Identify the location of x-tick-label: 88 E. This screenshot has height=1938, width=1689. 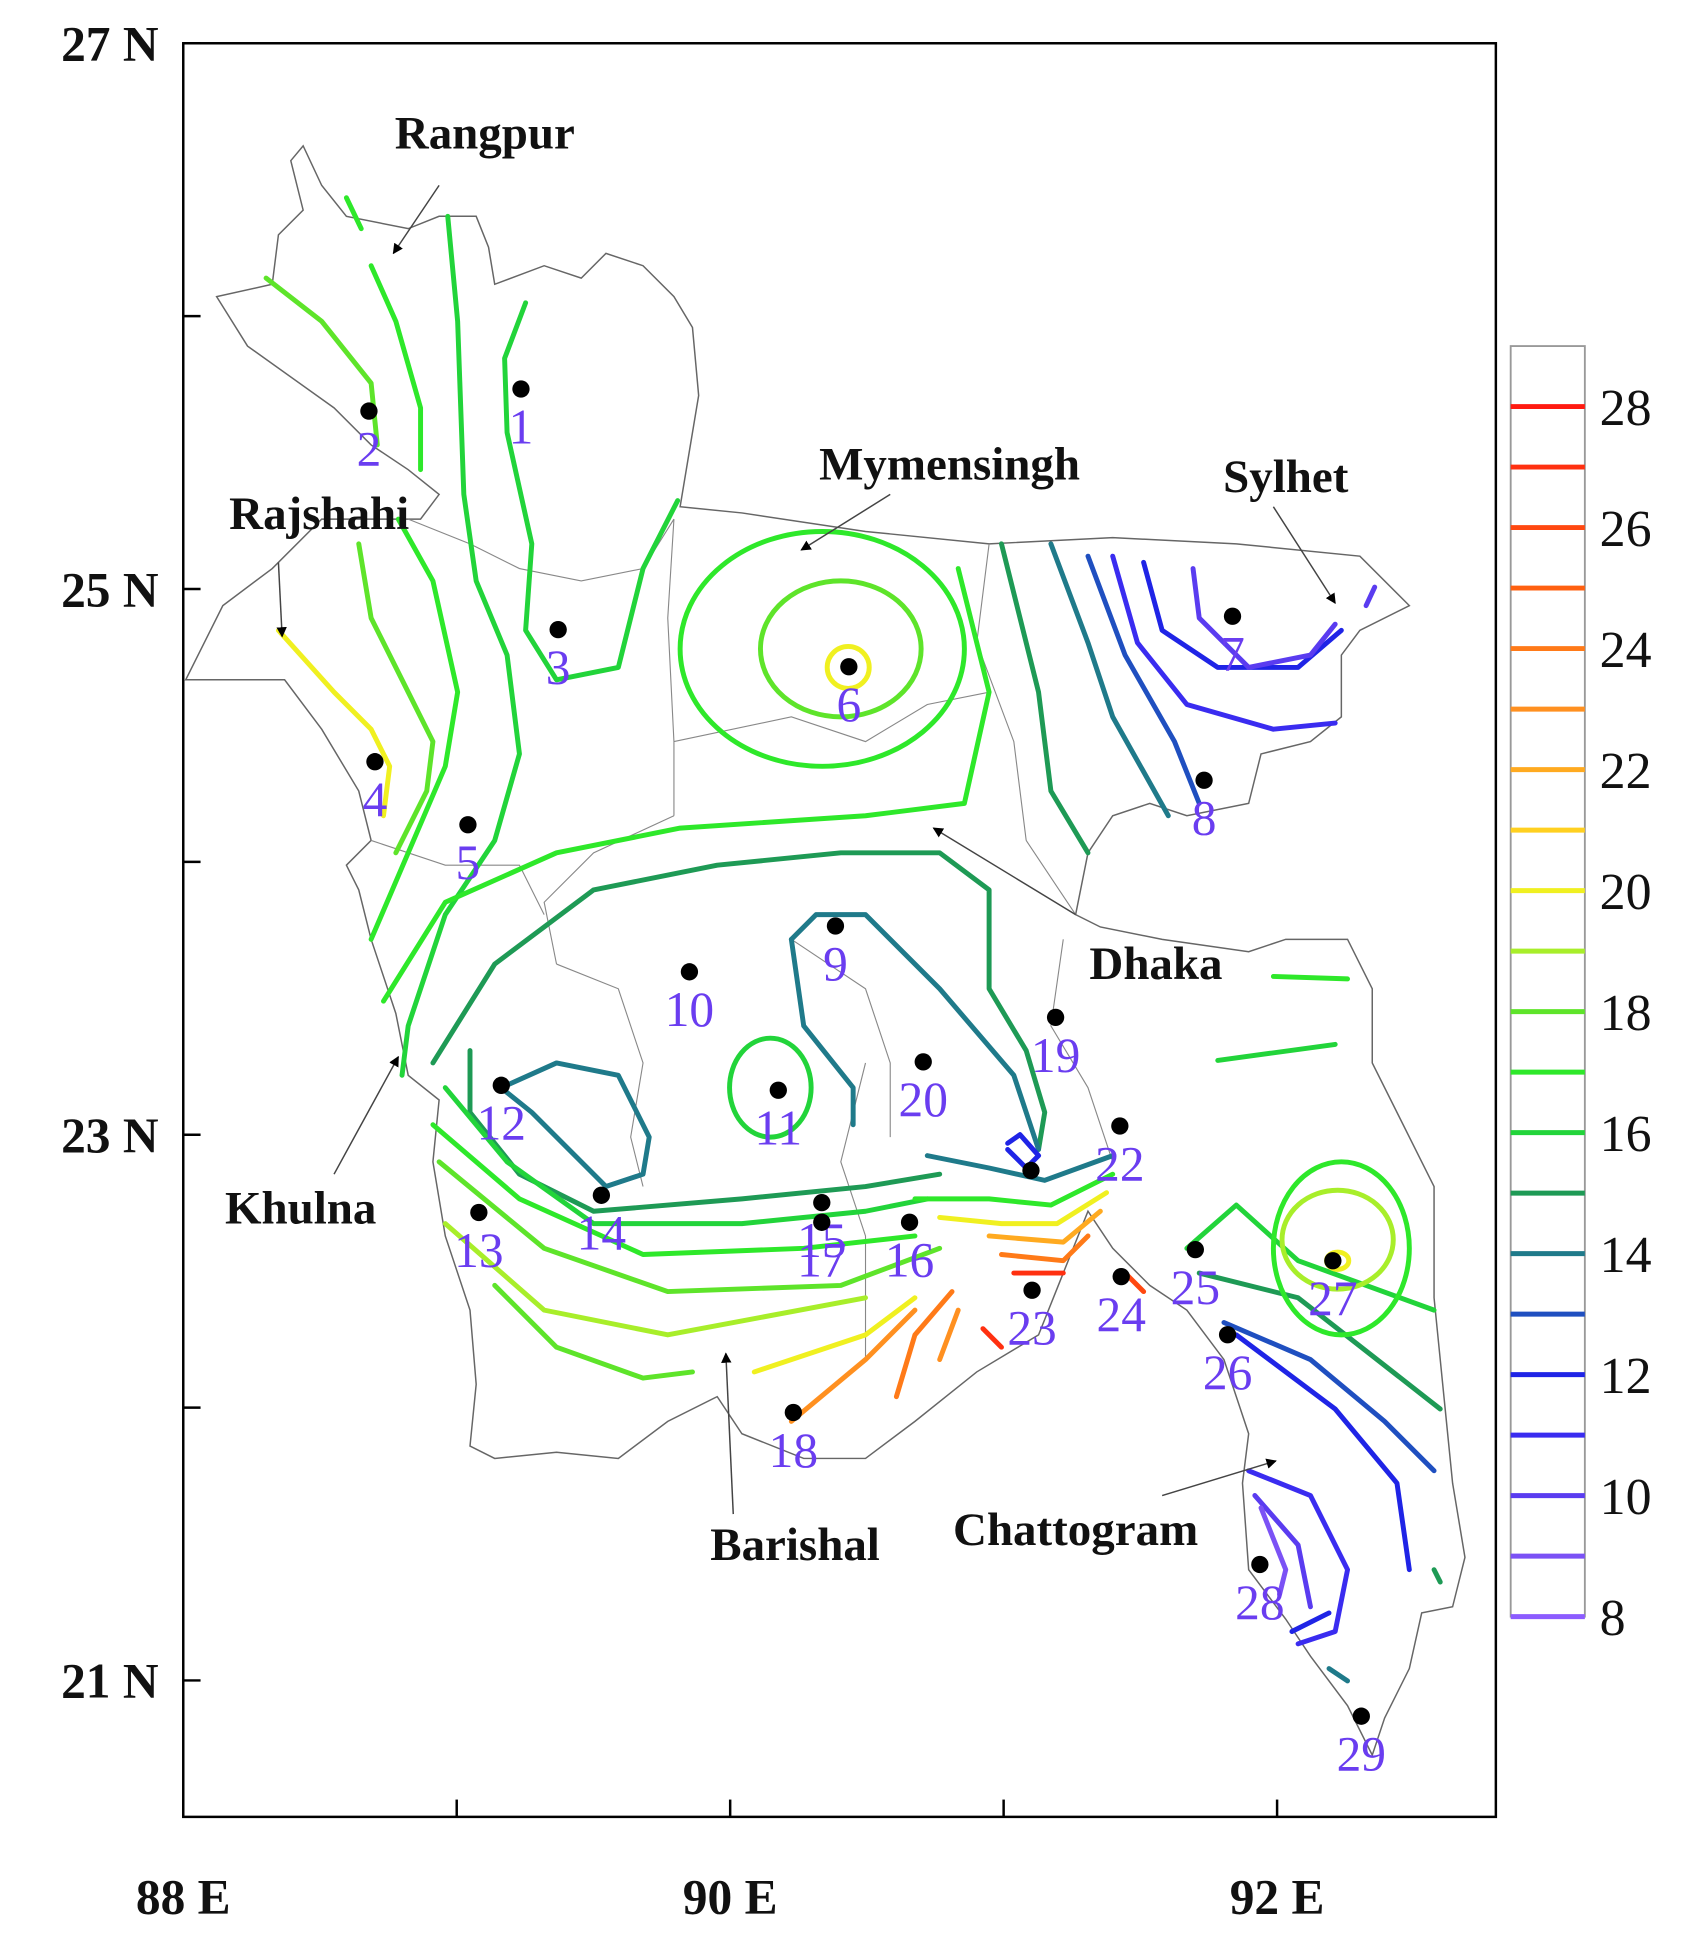
(183, 1896).